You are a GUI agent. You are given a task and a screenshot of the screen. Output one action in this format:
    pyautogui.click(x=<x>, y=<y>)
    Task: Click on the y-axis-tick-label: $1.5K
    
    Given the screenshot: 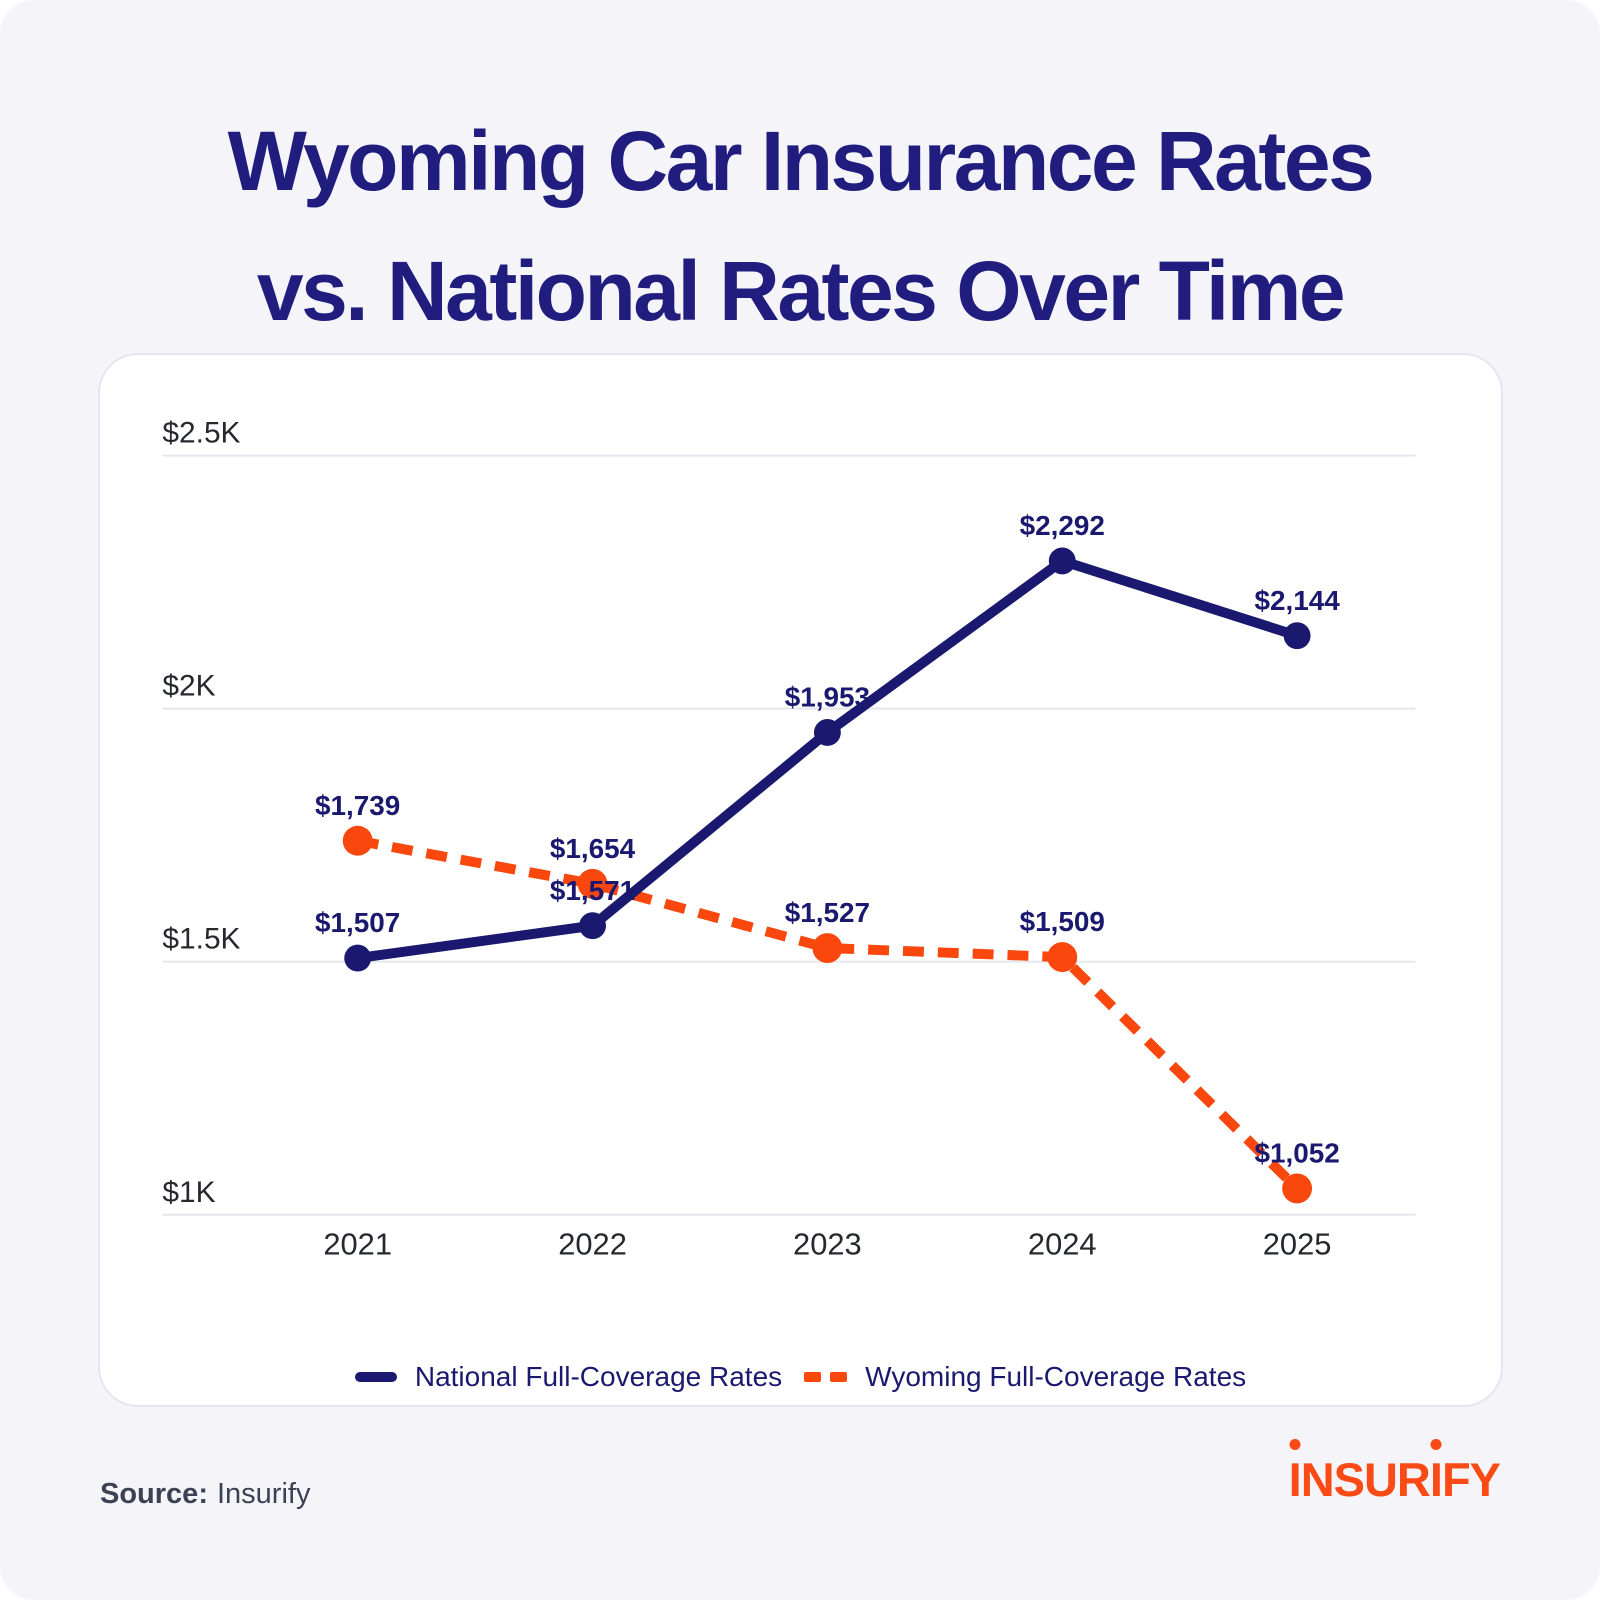 What is the action you would take?
    pyautogui.click(x=201, y=939)
    